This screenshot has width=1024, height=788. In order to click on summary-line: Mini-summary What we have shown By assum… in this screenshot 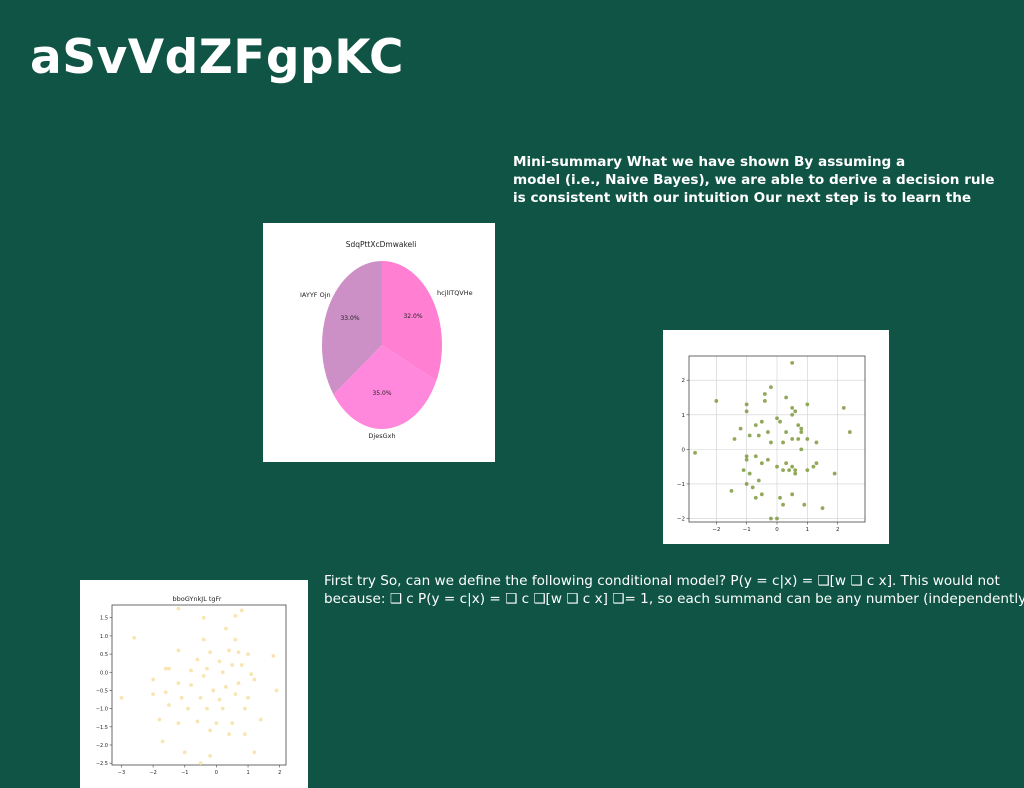, I will do `click(765, 162)`.